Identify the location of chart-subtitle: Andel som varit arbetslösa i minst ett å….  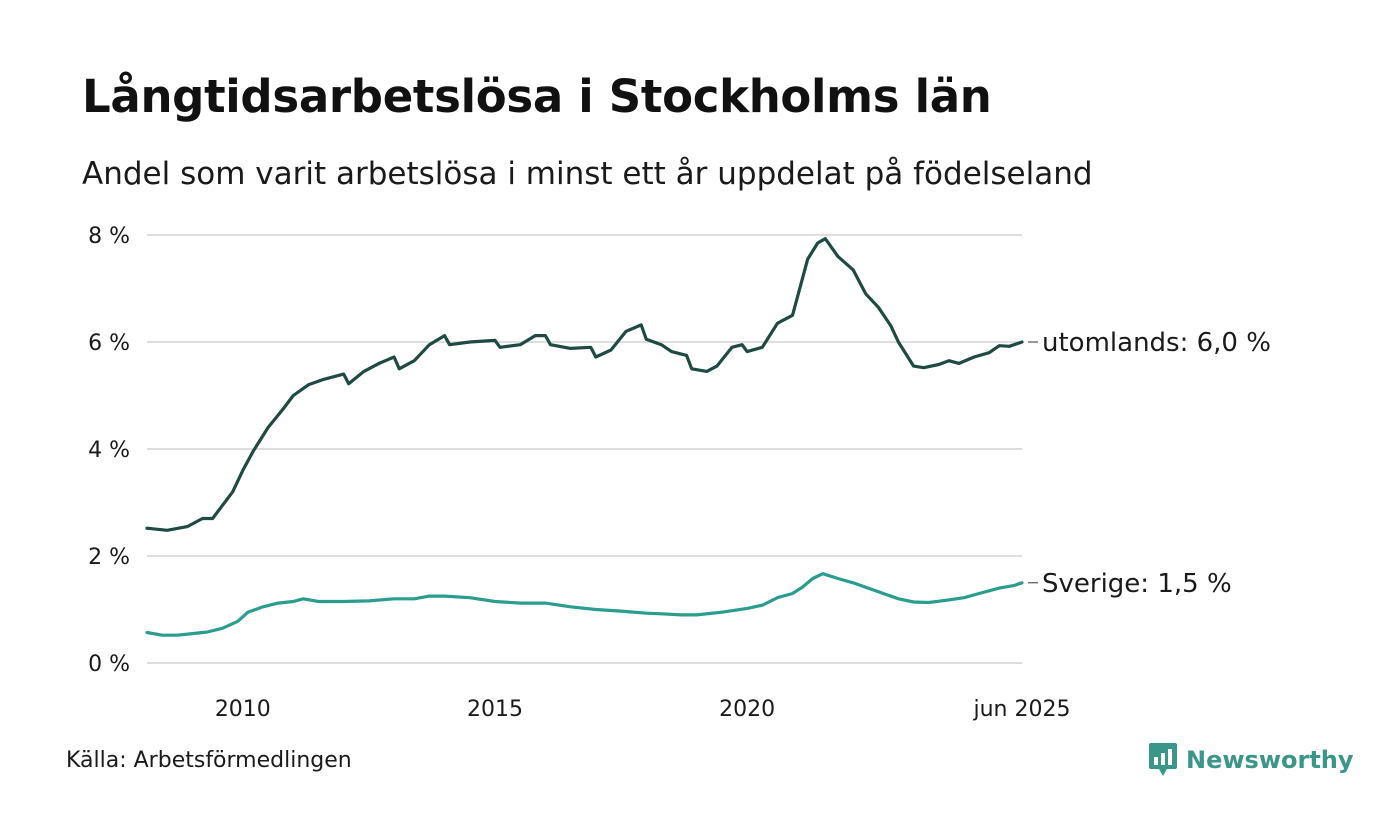
(587, 174).